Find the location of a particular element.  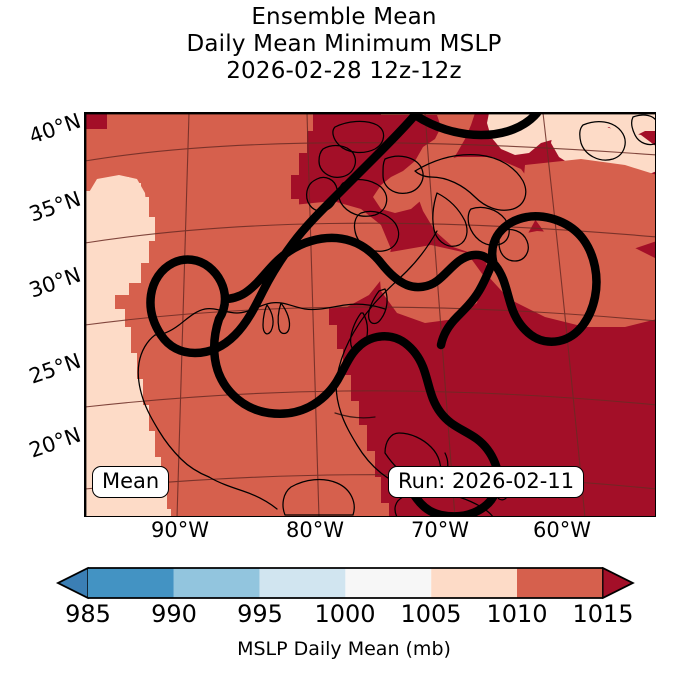

colorbar-svg is located at coordinates (345, 583).